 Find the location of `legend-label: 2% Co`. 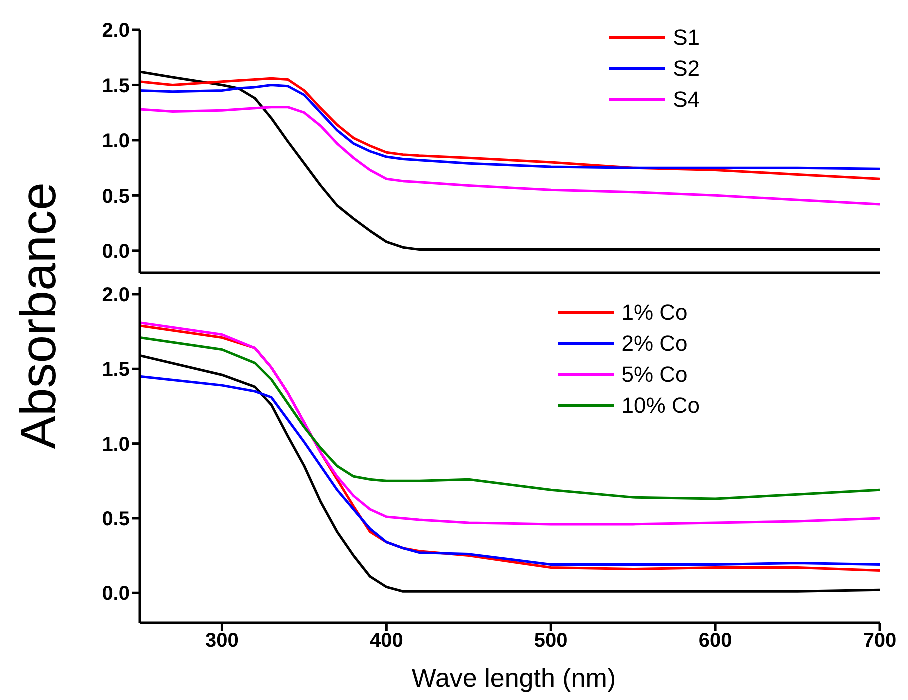

legend-label: 2% Co is located at coordinates (655, 343).